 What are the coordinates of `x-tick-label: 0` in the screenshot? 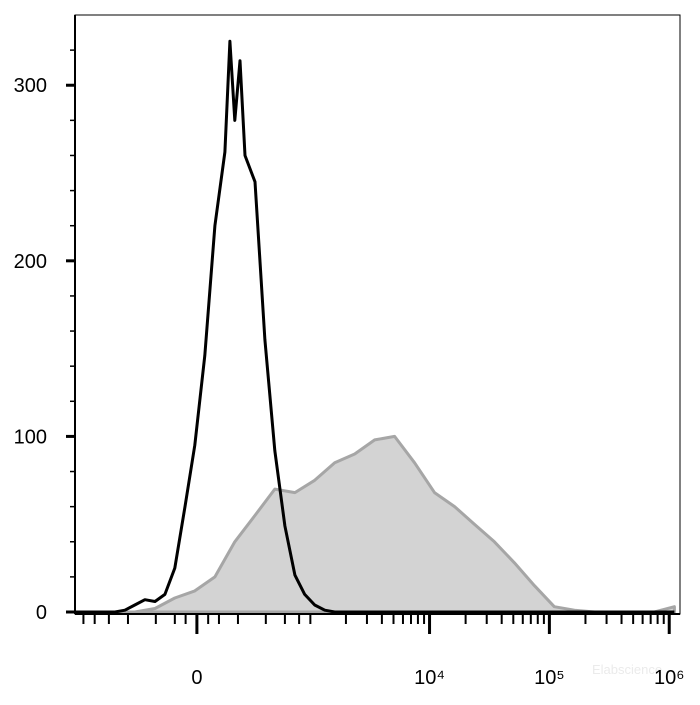 It's located at (196, 678).